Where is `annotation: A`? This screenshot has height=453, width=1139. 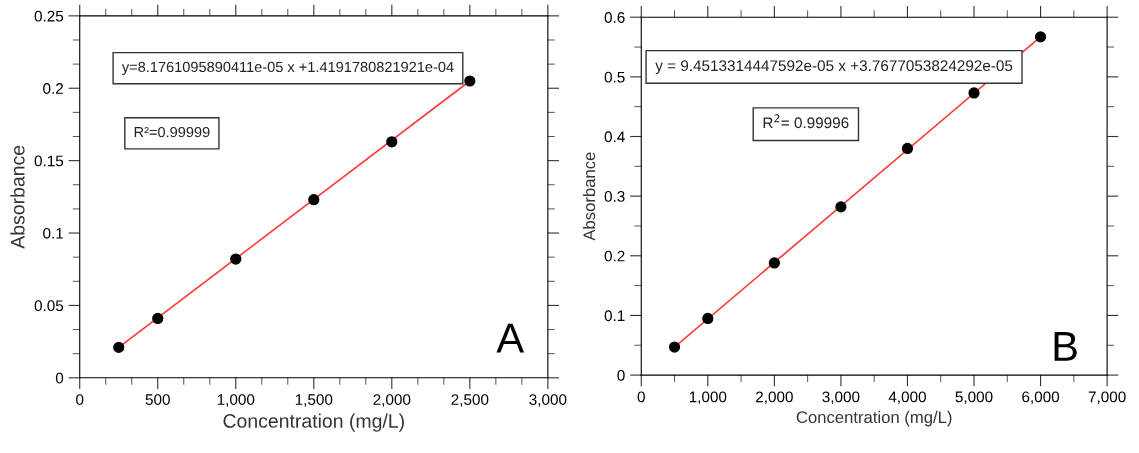
annotation: A is located at coordinates (510, 338).